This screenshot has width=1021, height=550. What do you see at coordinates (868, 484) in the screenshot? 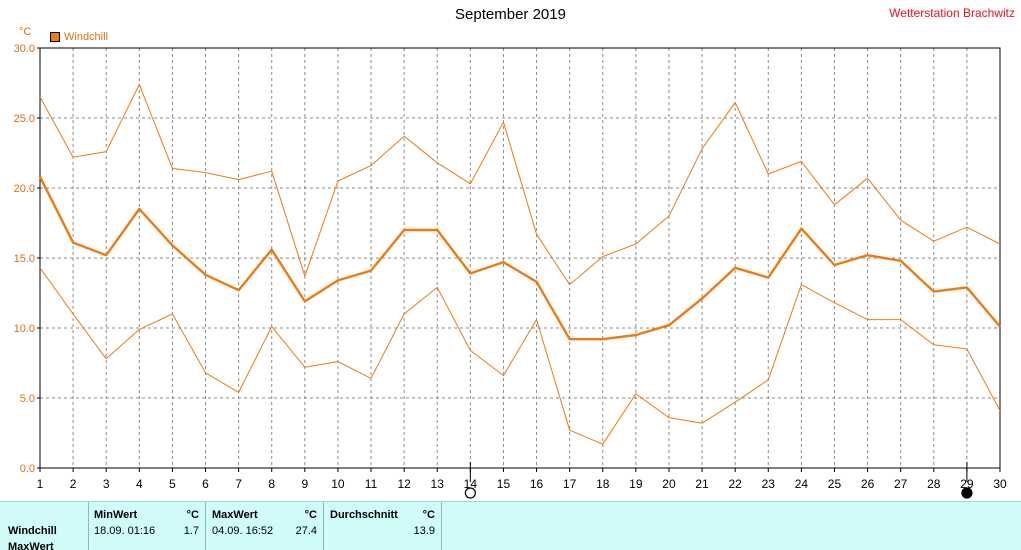
I see `x-tick-label: 26` at bounding box center [868, 484].